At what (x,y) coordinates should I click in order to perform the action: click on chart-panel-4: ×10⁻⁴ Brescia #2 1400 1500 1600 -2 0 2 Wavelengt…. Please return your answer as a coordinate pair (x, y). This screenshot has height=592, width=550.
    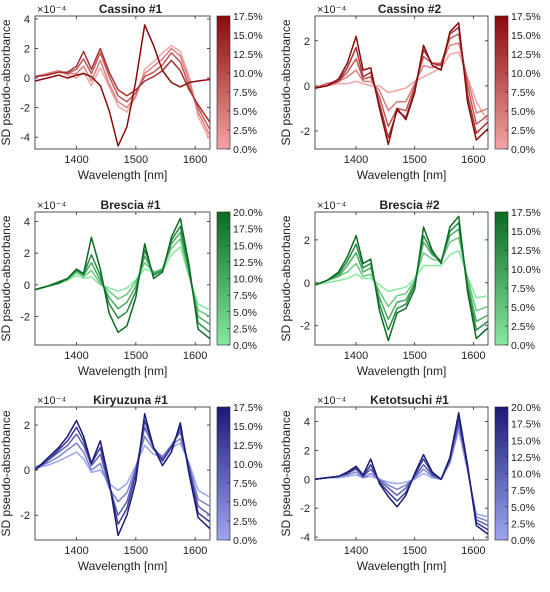
    Looking at the image, I should click on (410, 288).